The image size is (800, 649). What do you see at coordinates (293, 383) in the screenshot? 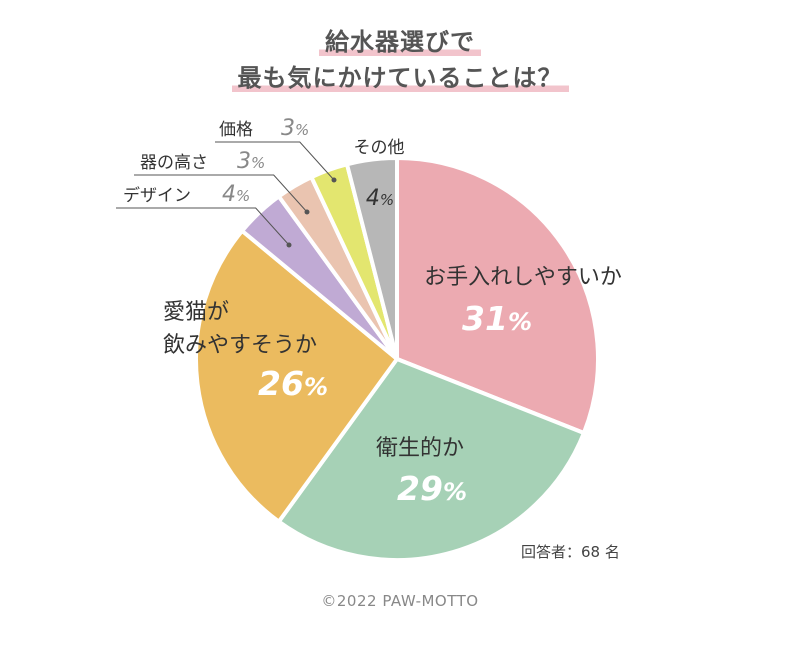
I see `slice-percent-2: 26%` at bounding box center [293, 383].